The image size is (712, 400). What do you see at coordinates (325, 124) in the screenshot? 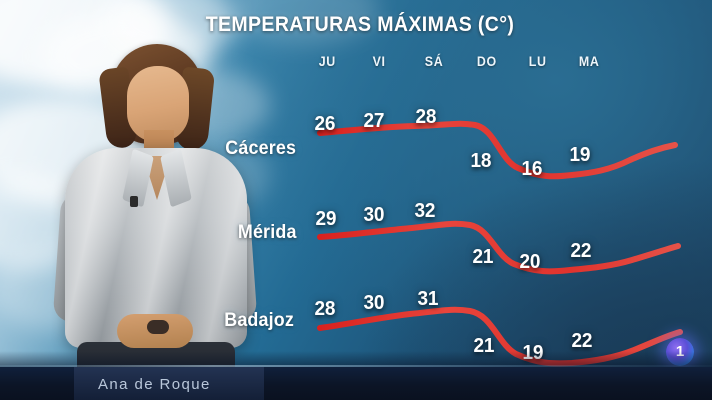
I see `temp-value: 26` at bounding box center [325, 124].